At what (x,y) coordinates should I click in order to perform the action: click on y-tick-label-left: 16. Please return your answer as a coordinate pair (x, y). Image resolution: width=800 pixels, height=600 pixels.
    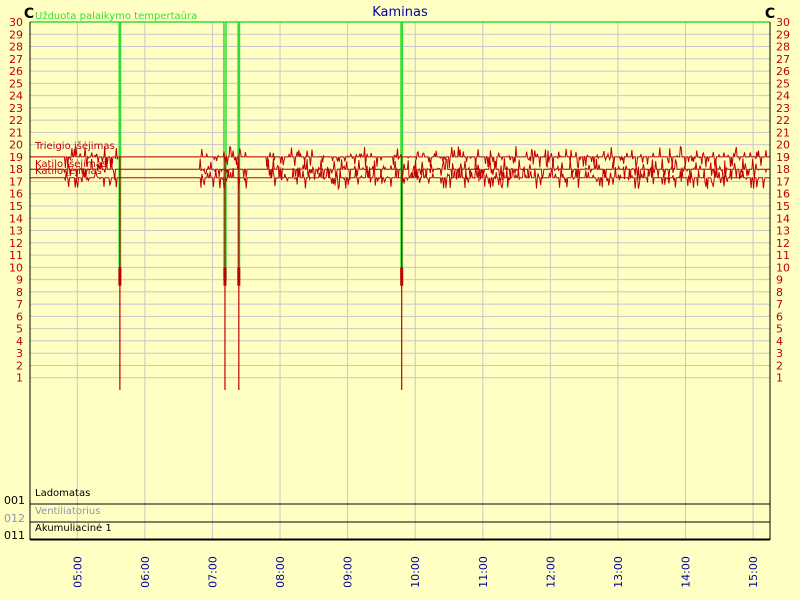
    Looking at the image, I should click on (16, 194).